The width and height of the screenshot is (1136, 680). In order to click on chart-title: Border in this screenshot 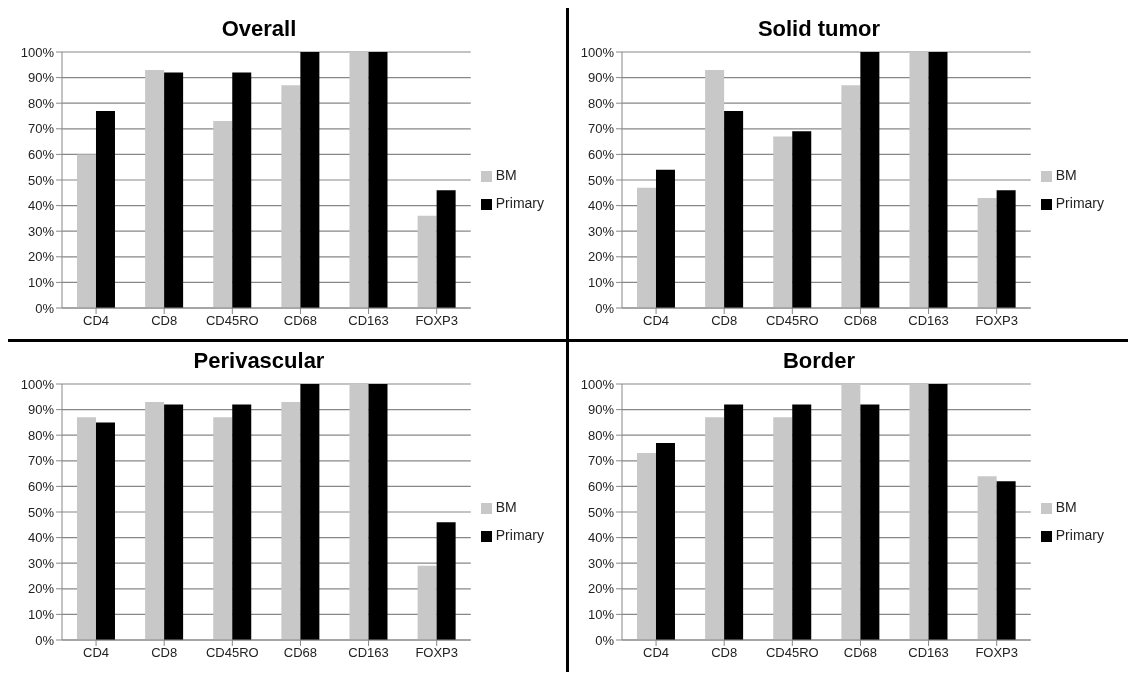, I will do `click(819, 361)`.